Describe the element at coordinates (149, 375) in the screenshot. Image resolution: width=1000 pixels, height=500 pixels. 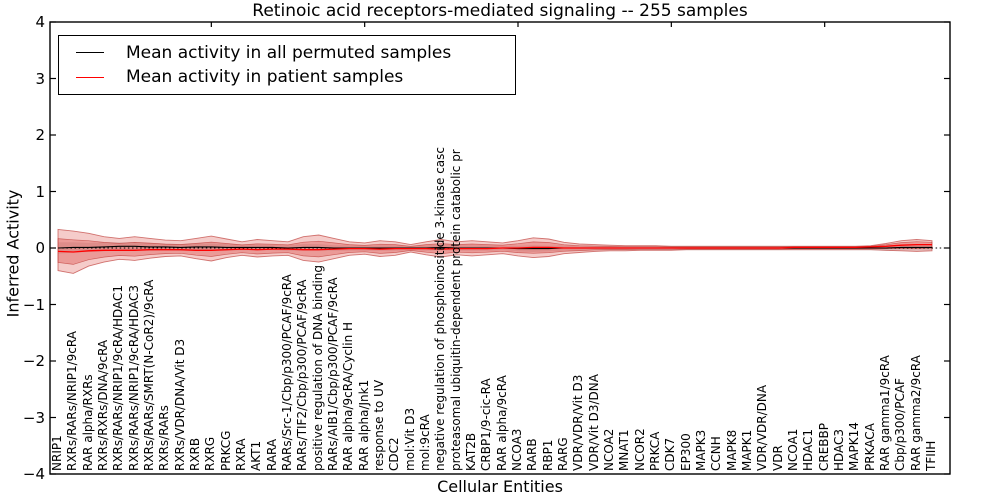
I see `x-tick-label: RXRs/RARs/SMRT(N-CoR2)/9cRA` at that location.